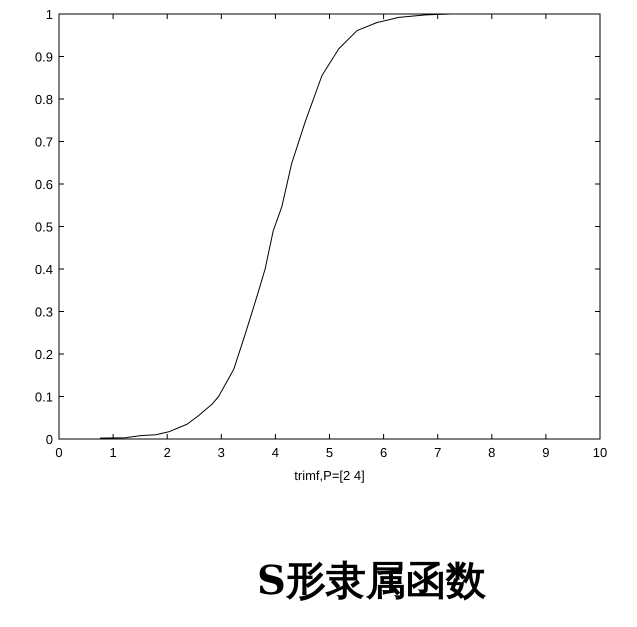 This screenshot has height=627, width=637. Describe the element at coordinates (43, 99) in the screenshot. I see `y-tick-label: 0.8` at that location.